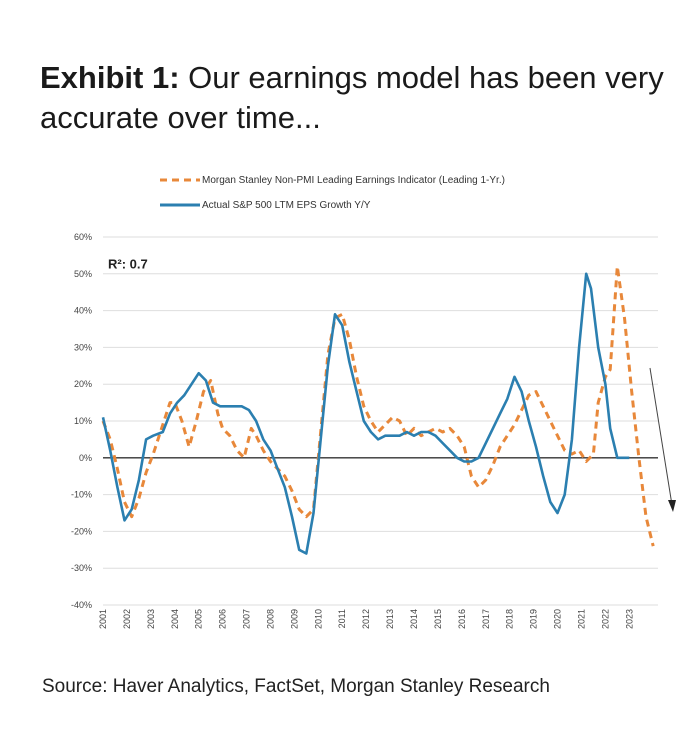 The image size is (700, 737). Describe the element at coordinates (342, 618) in the screenshot. I see `x-tick-label: 2011` at that location.